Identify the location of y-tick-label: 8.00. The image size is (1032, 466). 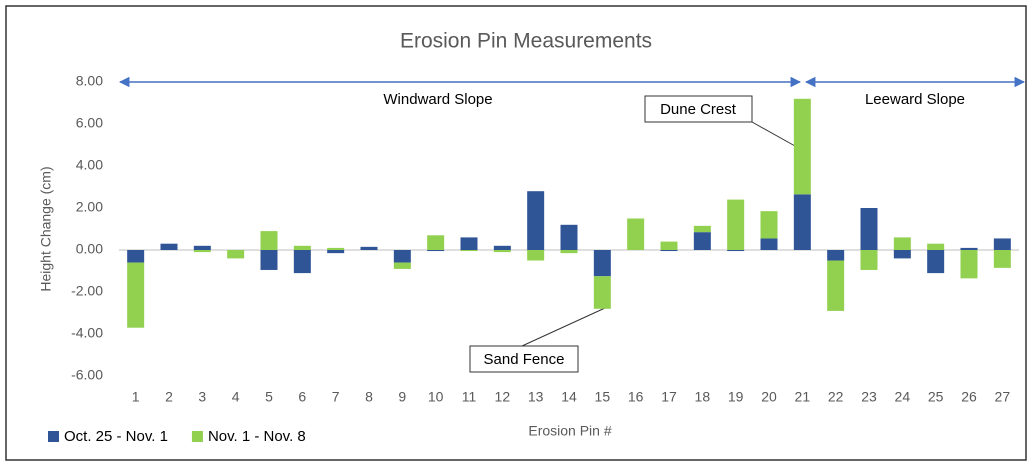
(89, 81).